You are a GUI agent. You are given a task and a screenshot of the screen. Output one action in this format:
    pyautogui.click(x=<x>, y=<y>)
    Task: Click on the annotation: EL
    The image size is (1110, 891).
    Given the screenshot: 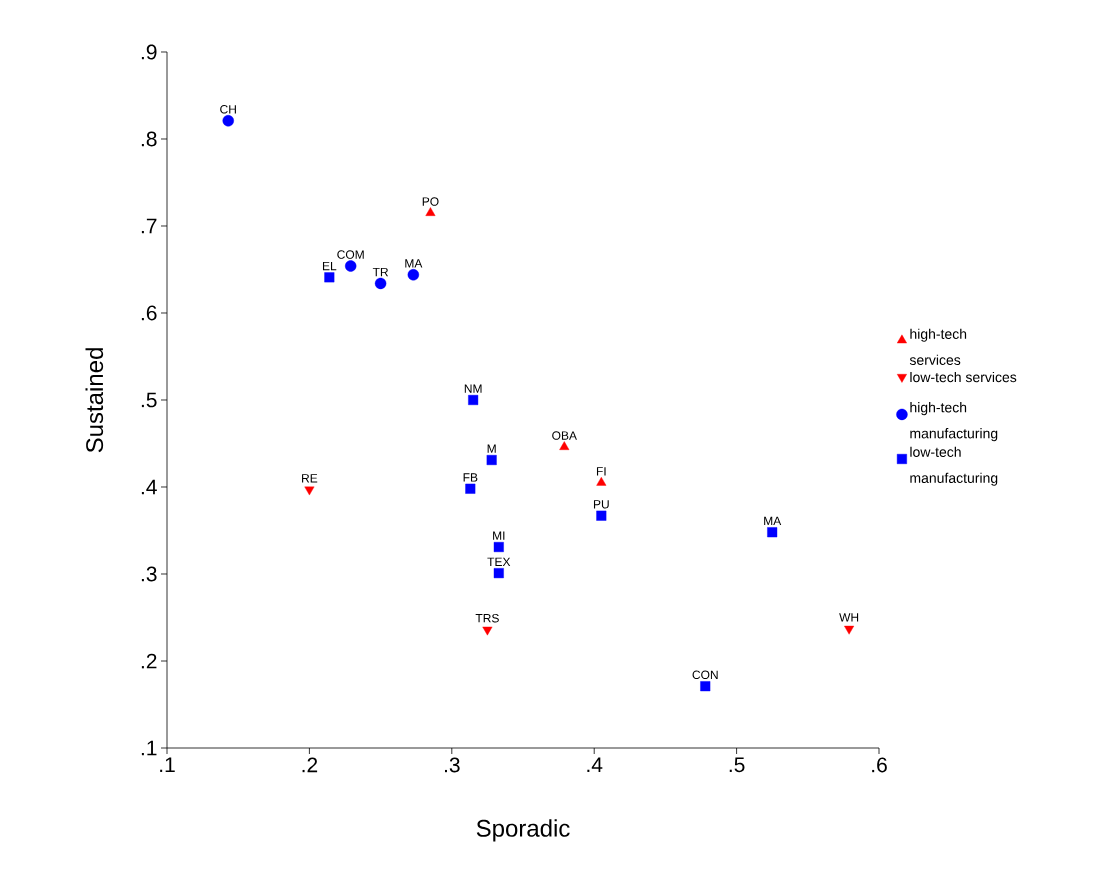 What is the action you would take?
    pyautogui.click(x=329, y=266)
    